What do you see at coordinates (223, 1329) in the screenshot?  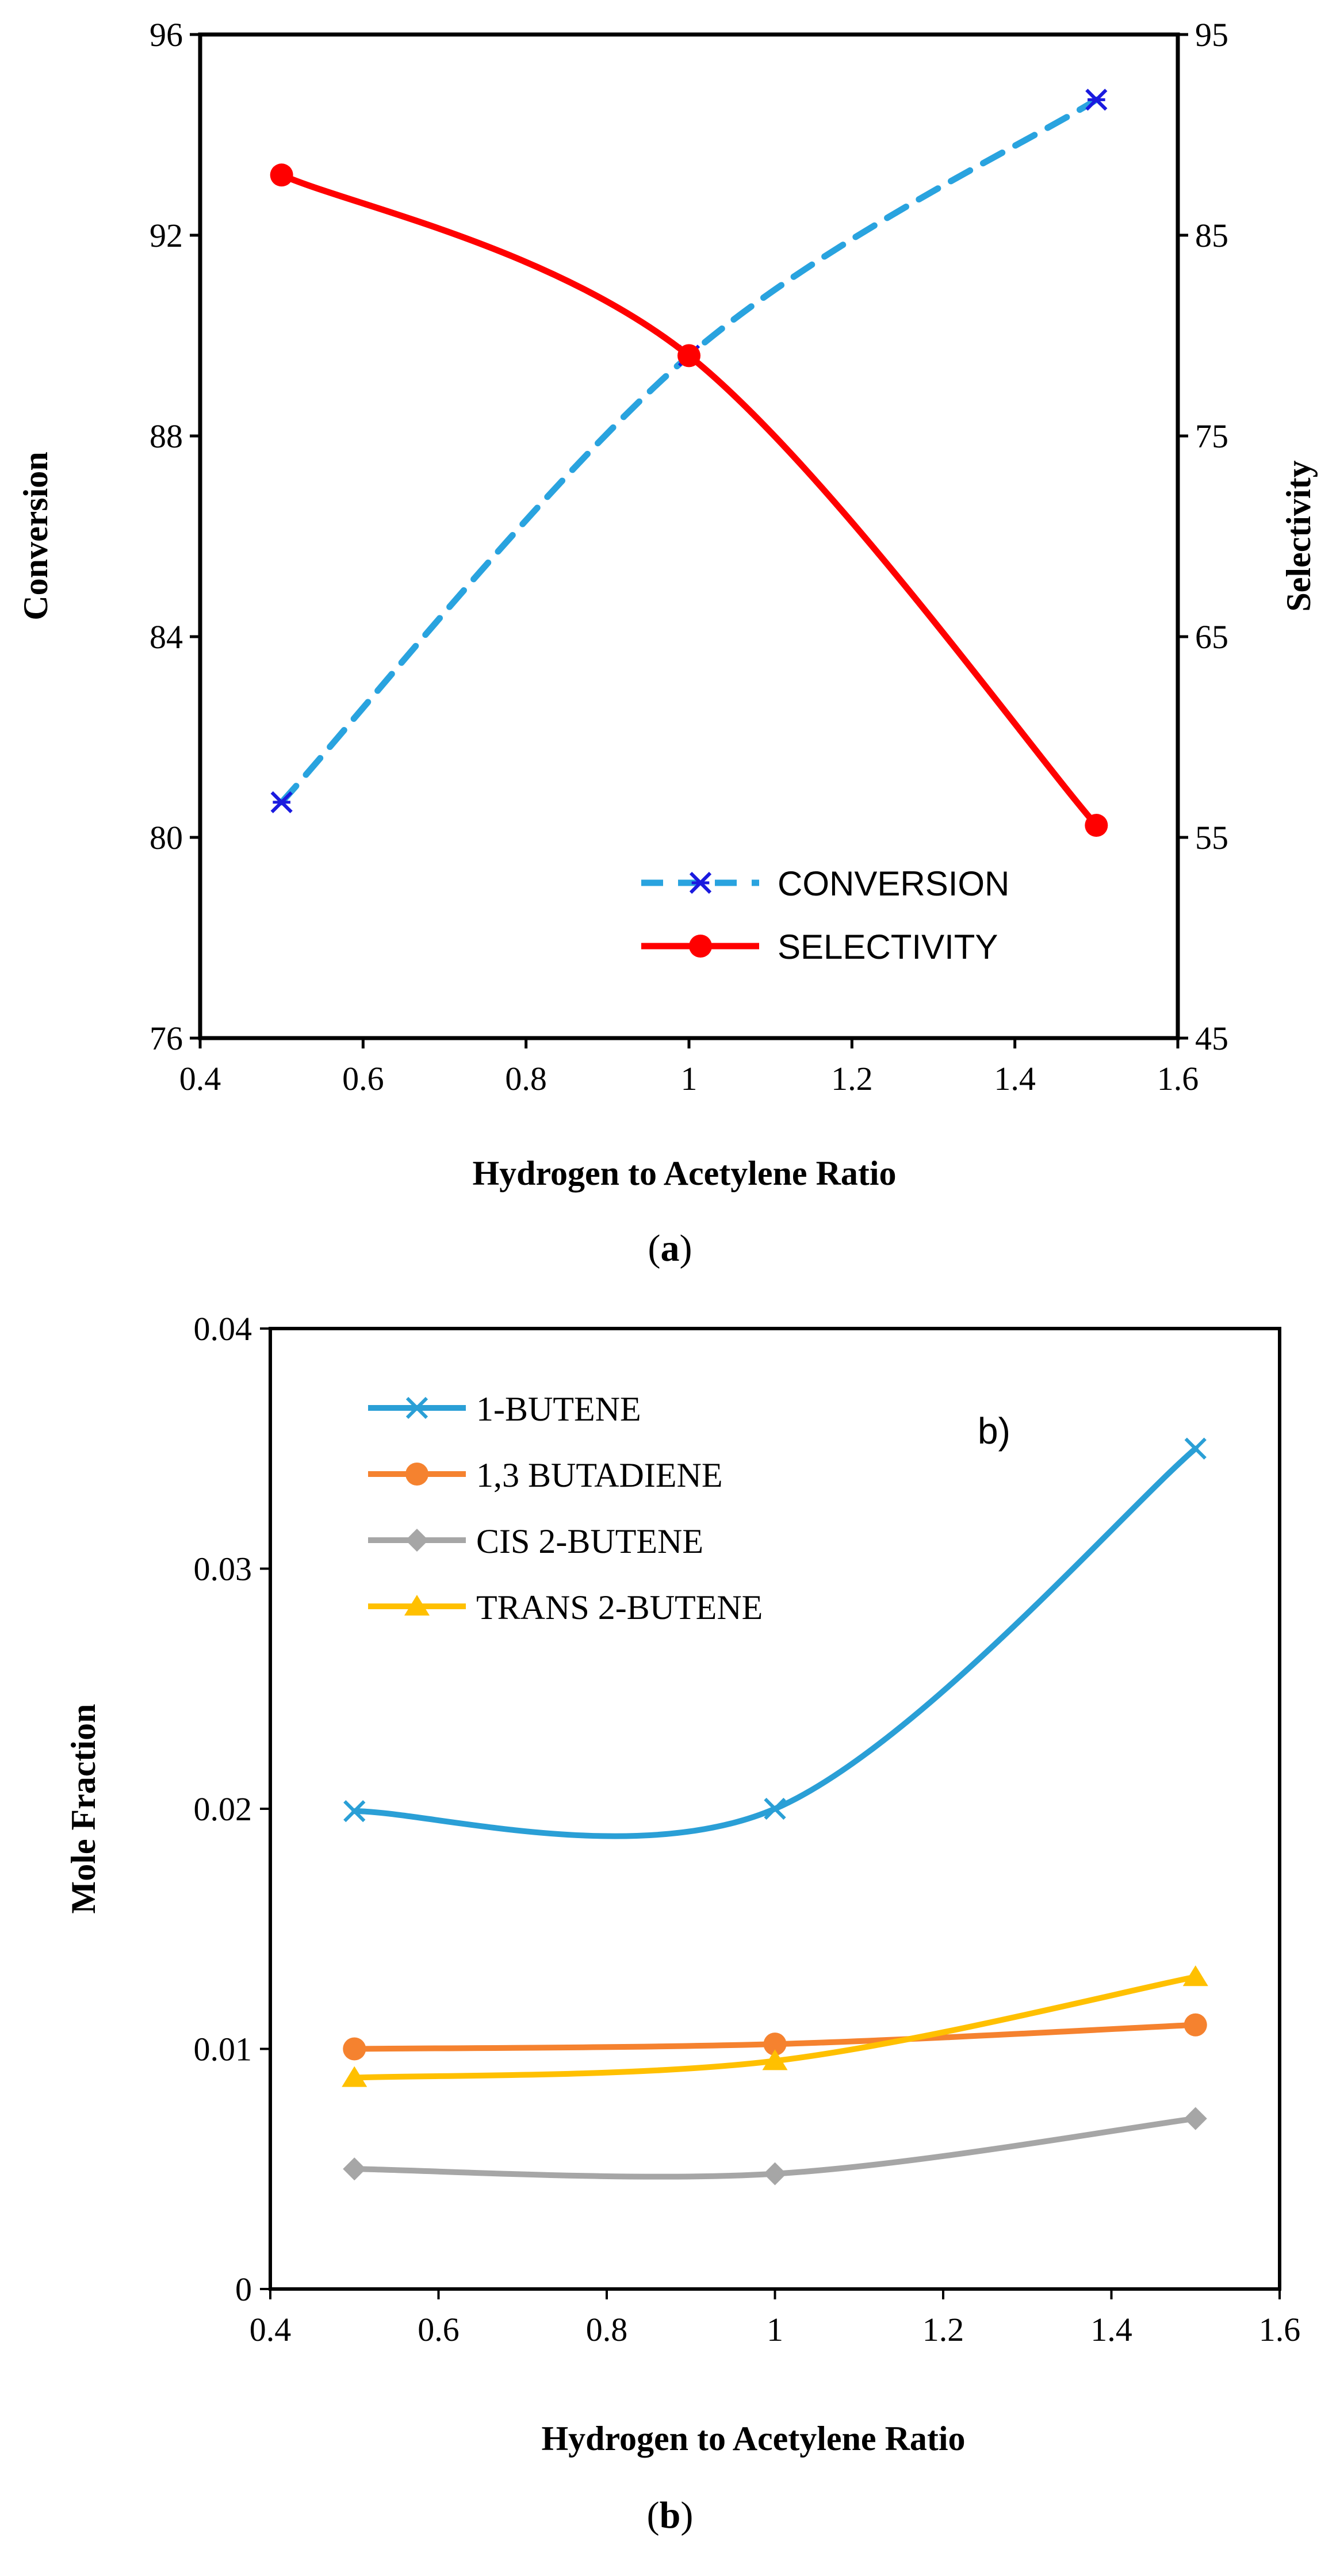 I see `y-tick-label: 0.04` at bounding box center [223, 1329].